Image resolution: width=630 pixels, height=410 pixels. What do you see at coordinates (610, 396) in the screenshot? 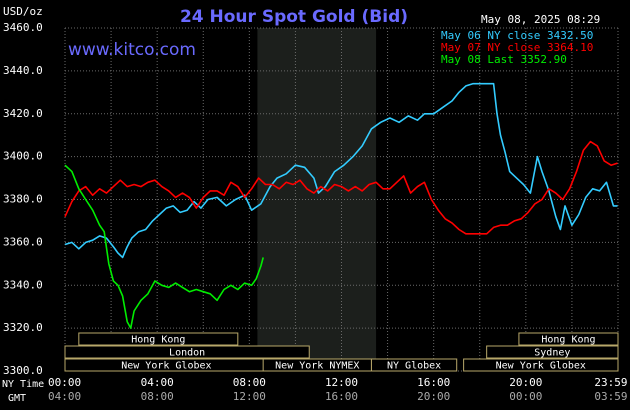
I see `x-tick-label-gmt: 03:59` at bounding box center [610, 396].